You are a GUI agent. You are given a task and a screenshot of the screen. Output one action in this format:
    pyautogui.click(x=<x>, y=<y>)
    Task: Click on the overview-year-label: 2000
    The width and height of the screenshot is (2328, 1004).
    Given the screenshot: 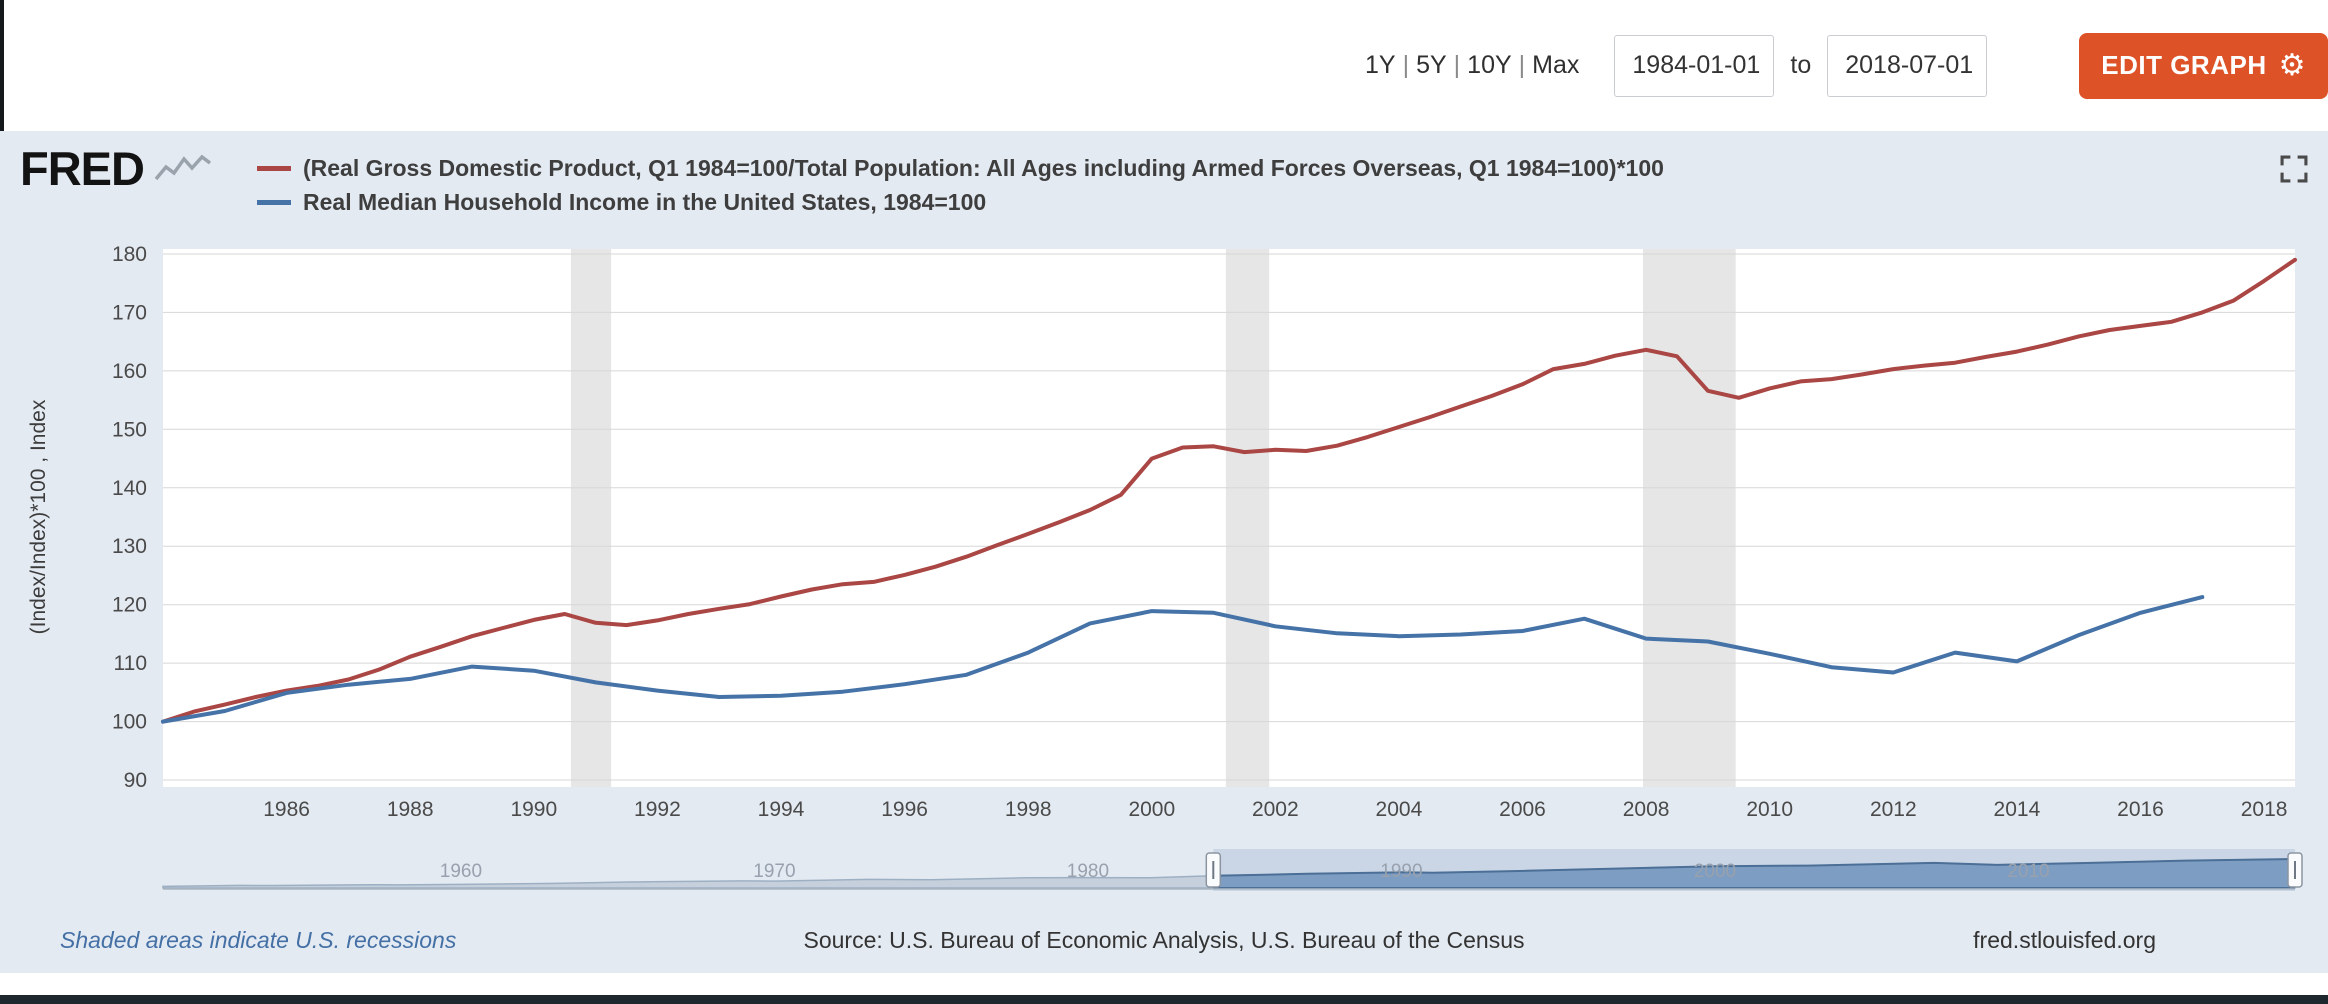 What is the action you would take?
    pyautogui.click(x=1715, y=871)
    